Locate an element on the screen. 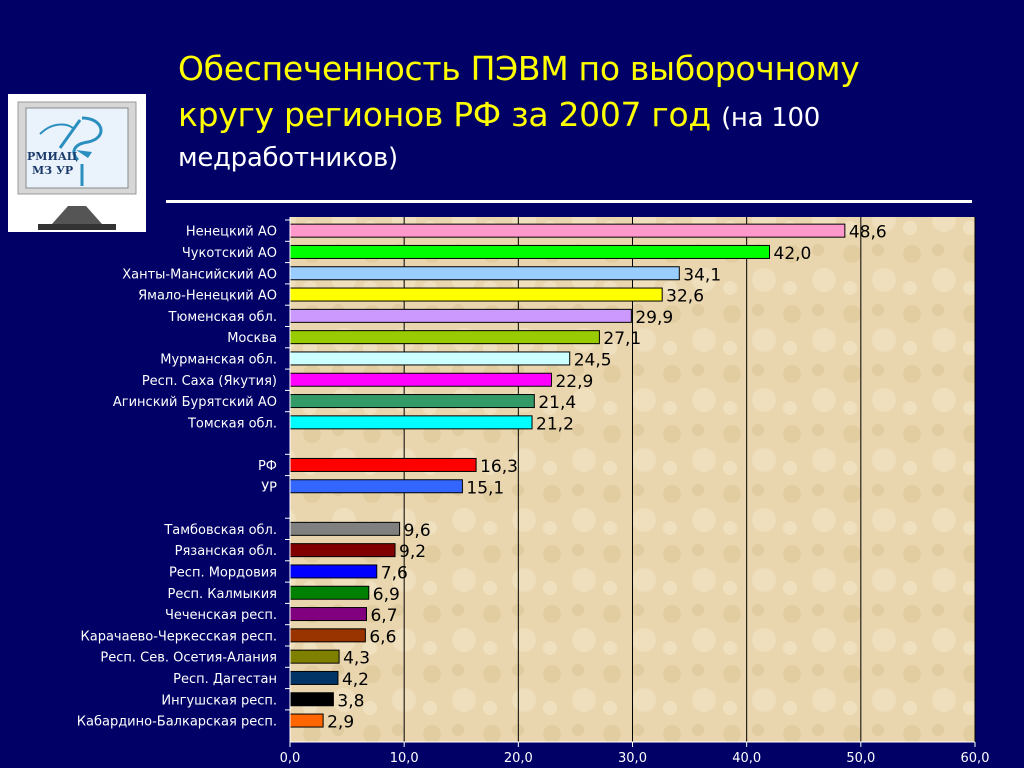 Image resolution: width=1024 pixels, height=768 pixels. bar-value-label: 2,9 is located at coordinates (340, 723).